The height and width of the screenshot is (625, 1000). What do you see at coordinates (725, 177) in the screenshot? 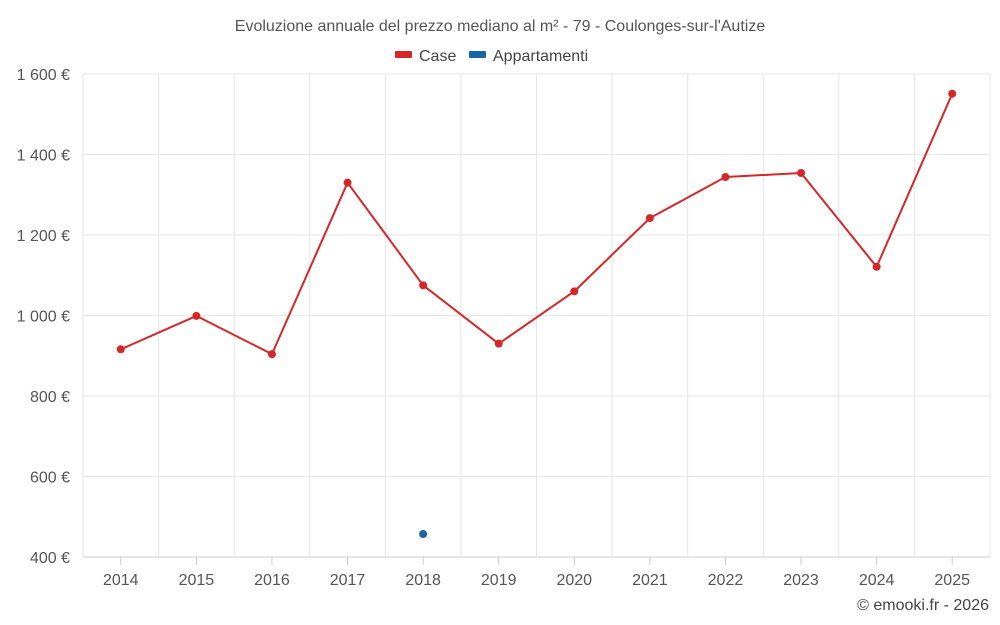
I see `data-point-case-2022` at bounding box center [725, 177].